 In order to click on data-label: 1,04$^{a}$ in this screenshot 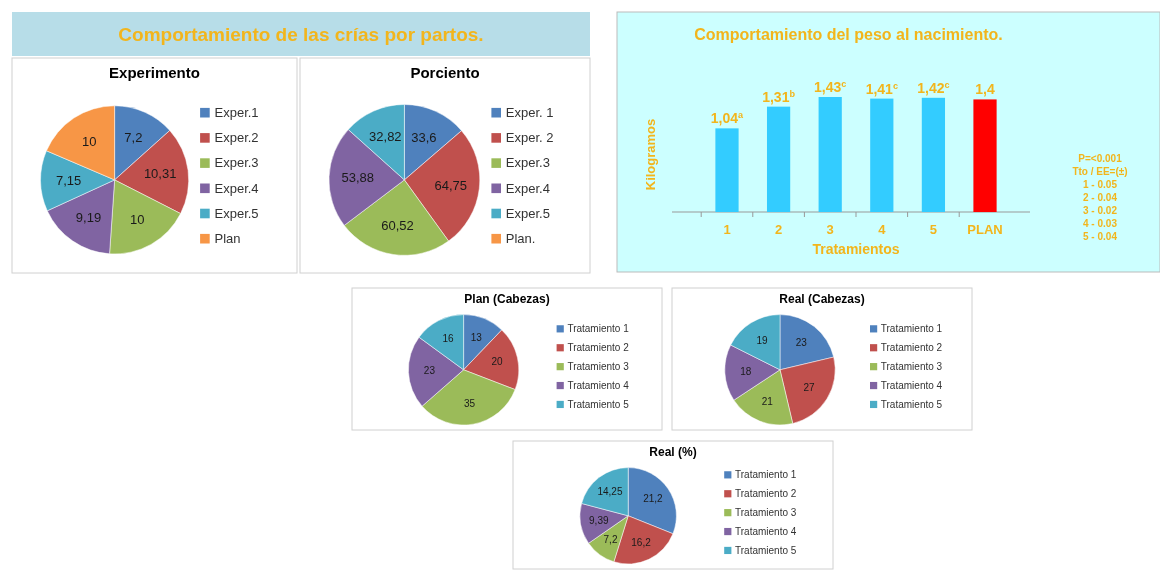, I will do `click(727, 118)`.